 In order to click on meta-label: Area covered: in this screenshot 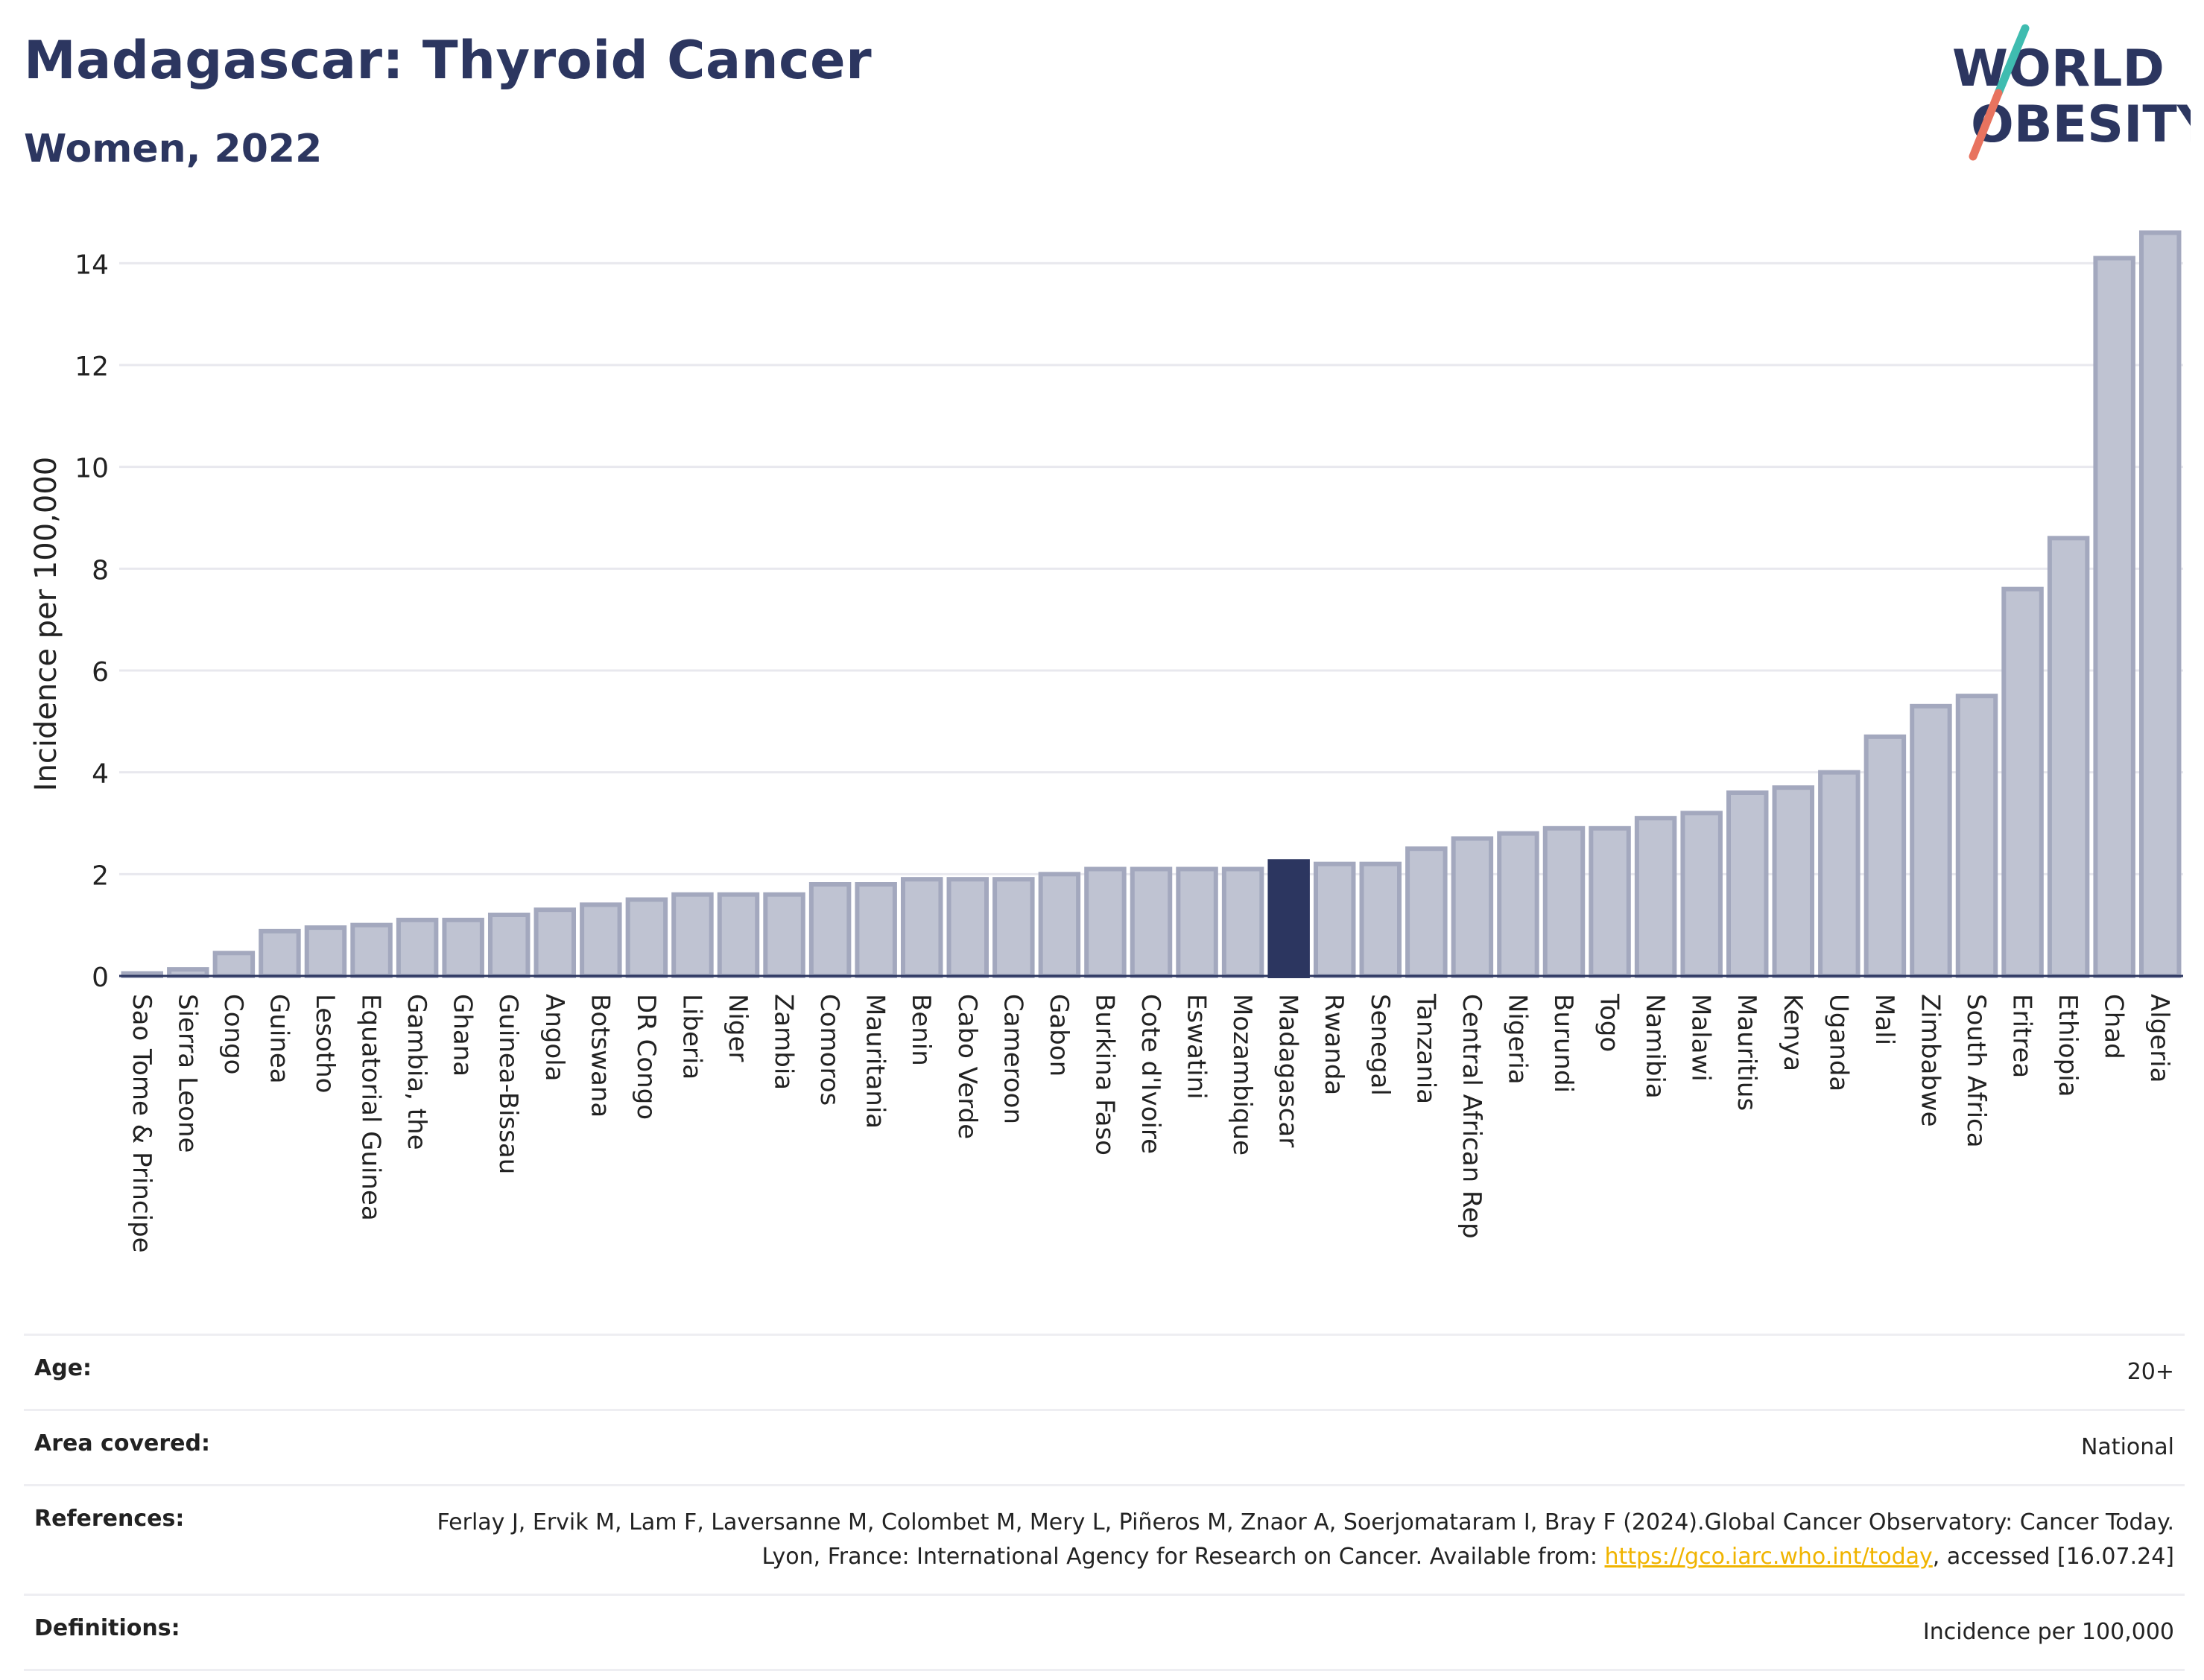, I will do `click(122, 1443)`.